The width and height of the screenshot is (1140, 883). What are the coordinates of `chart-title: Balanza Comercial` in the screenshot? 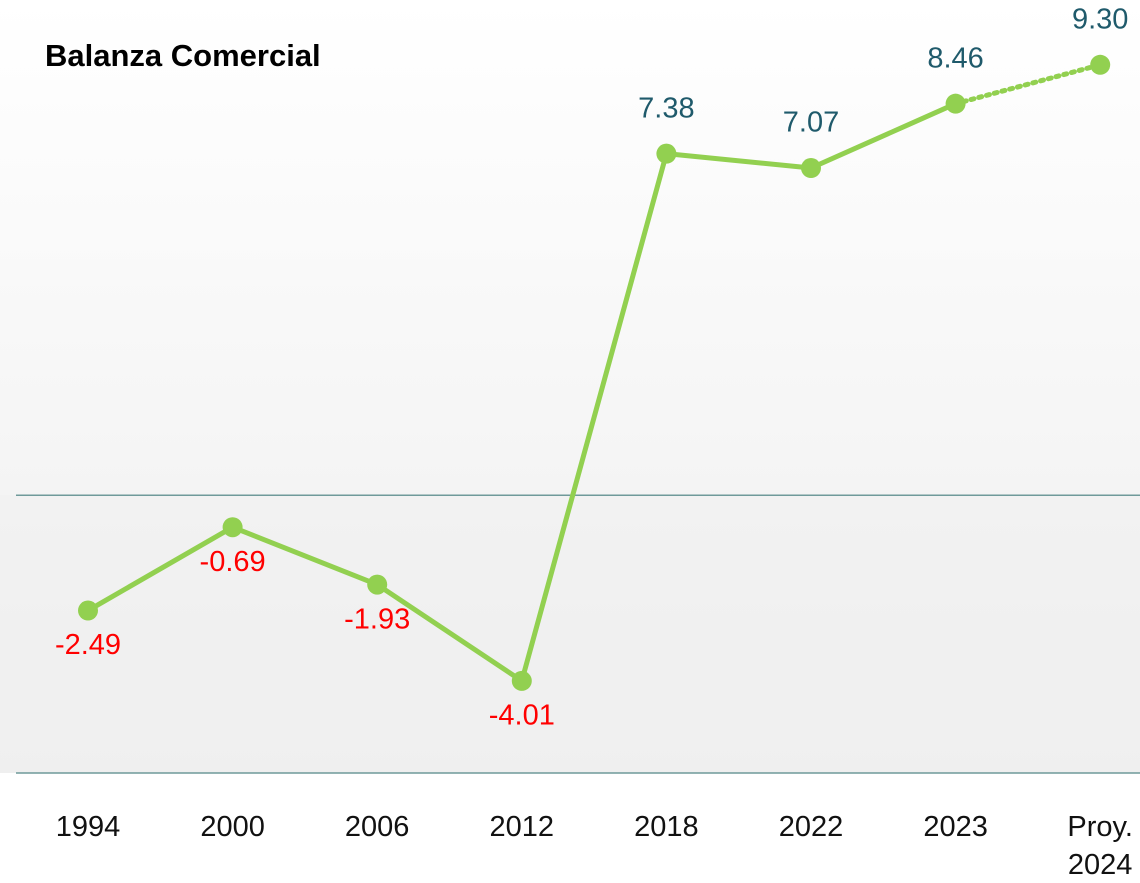 It's located at (183, 55).